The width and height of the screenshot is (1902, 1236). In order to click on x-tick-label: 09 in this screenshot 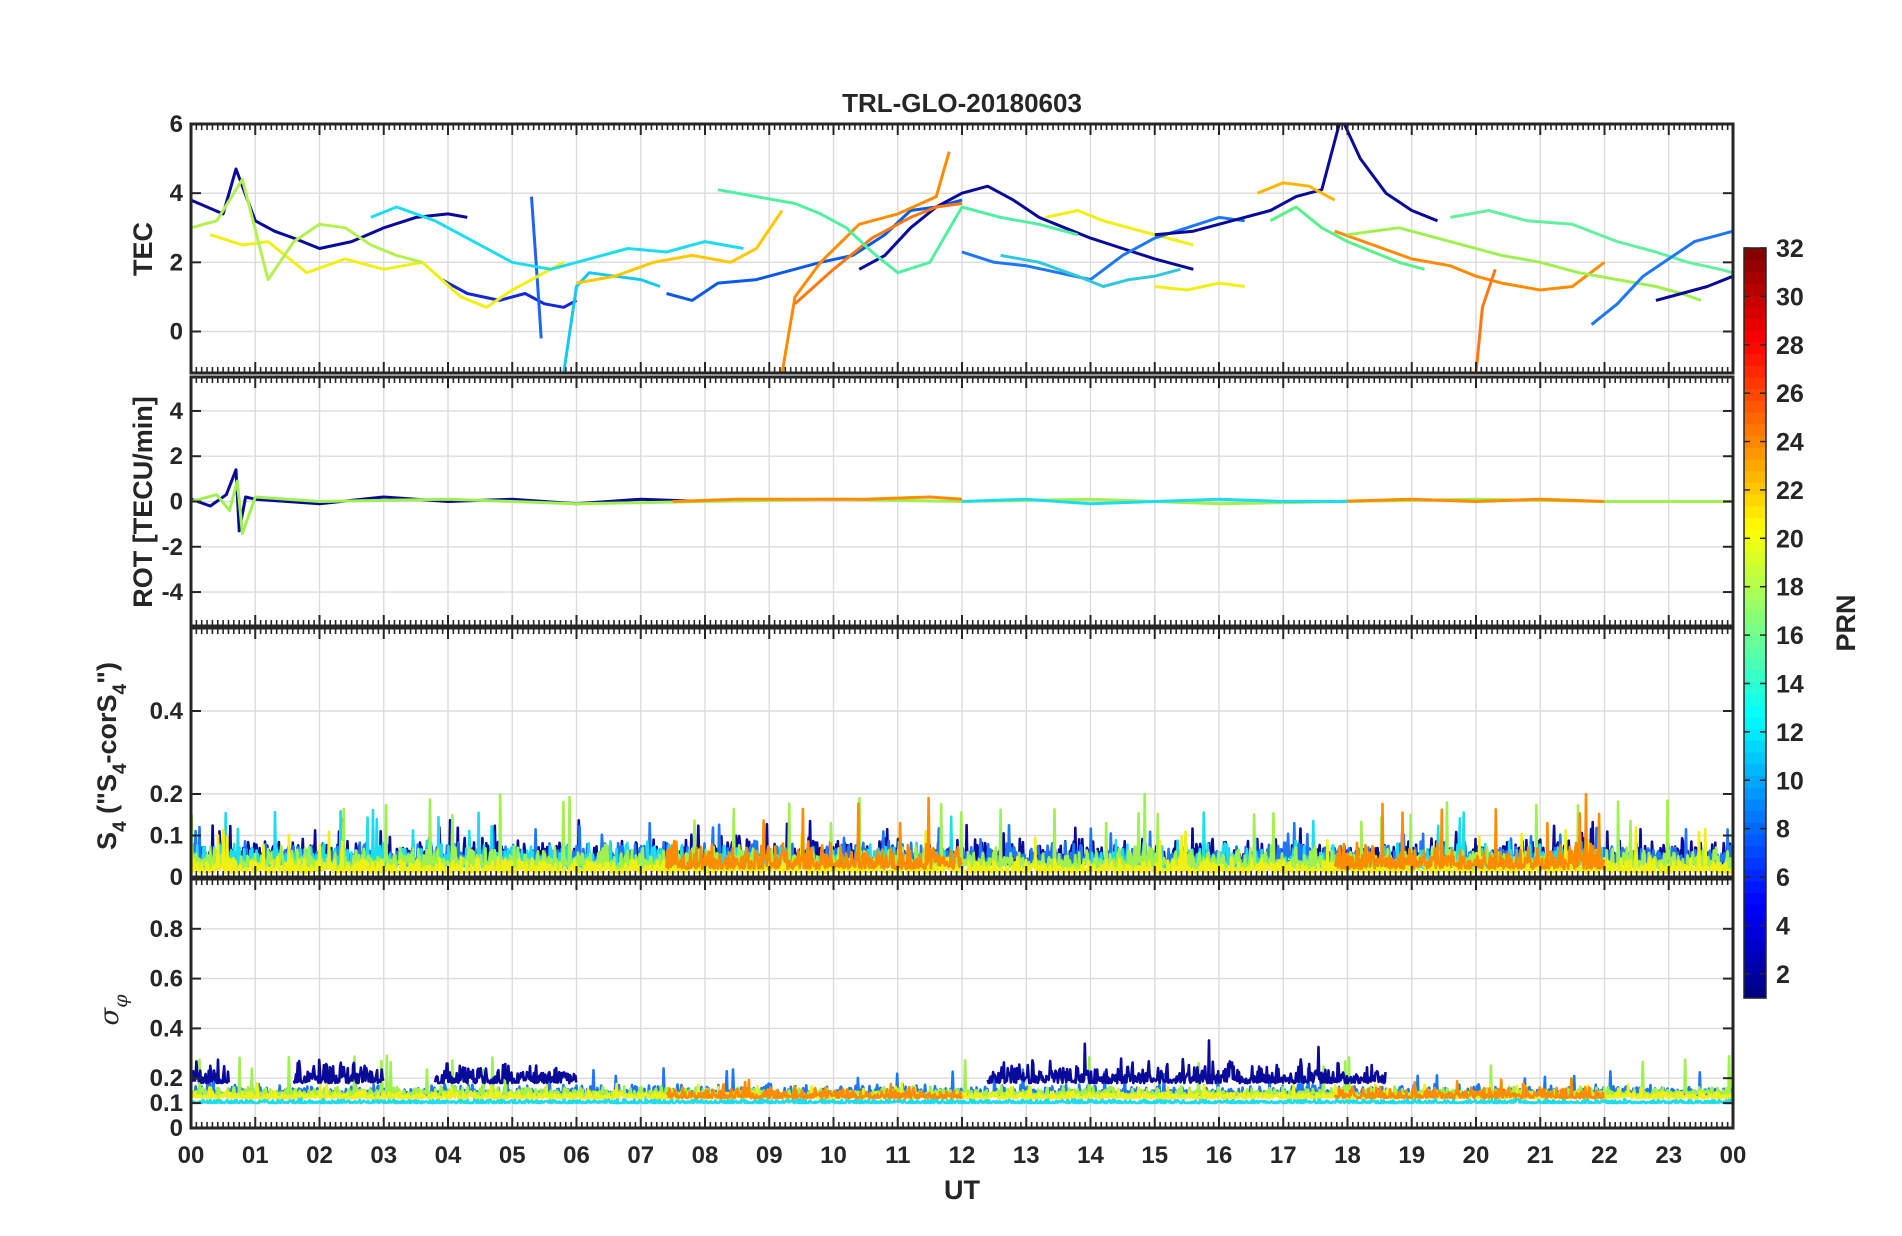, I will do `click(769, 1155)`.